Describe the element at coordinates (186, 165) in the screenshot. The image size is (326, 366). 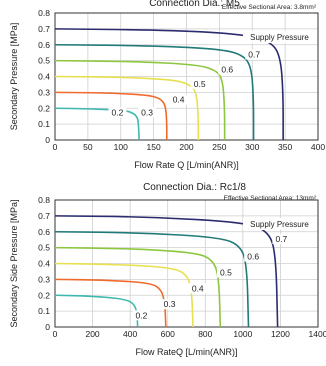
I see `x-axis-title: Flow Rate Q [L/min(ANR)]` at that location.